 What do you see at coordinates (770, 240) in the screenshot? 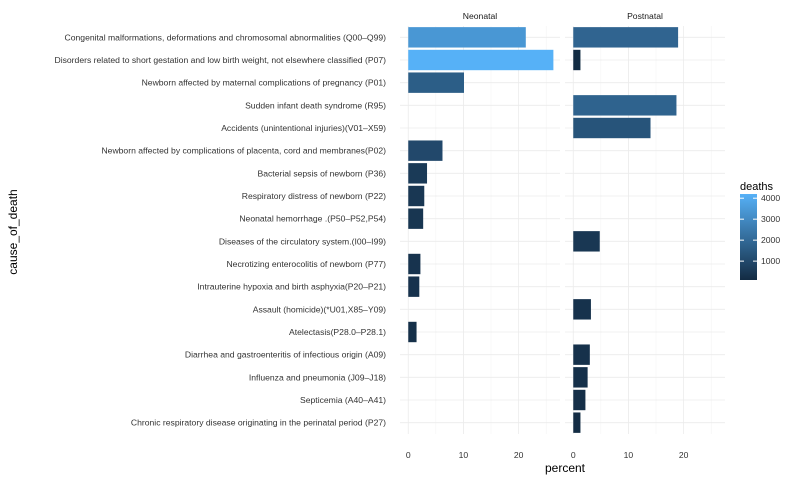
I see `legend-label: 2000` at bounding box center [770, 240].